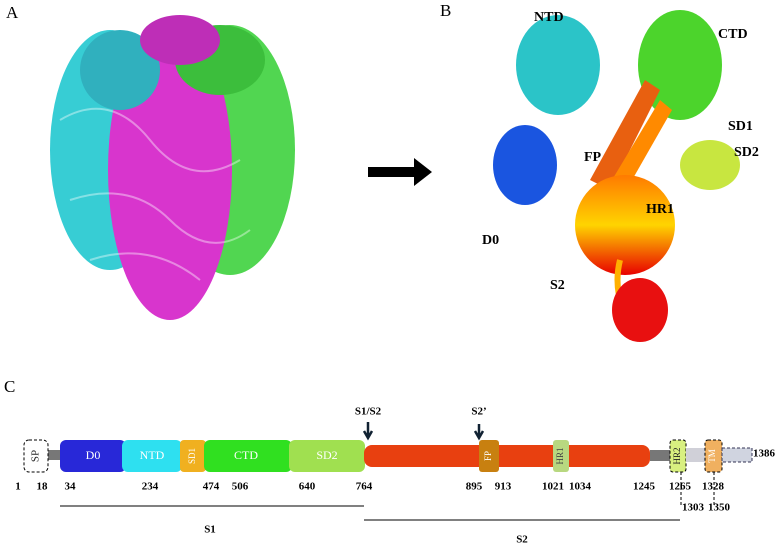 Image resolution: width=778 pixels, height=546 pixels. What do you see at coordinates (307, 487) in the screenshot?
I see `position-label: 640` at bounding box center [307, 487].